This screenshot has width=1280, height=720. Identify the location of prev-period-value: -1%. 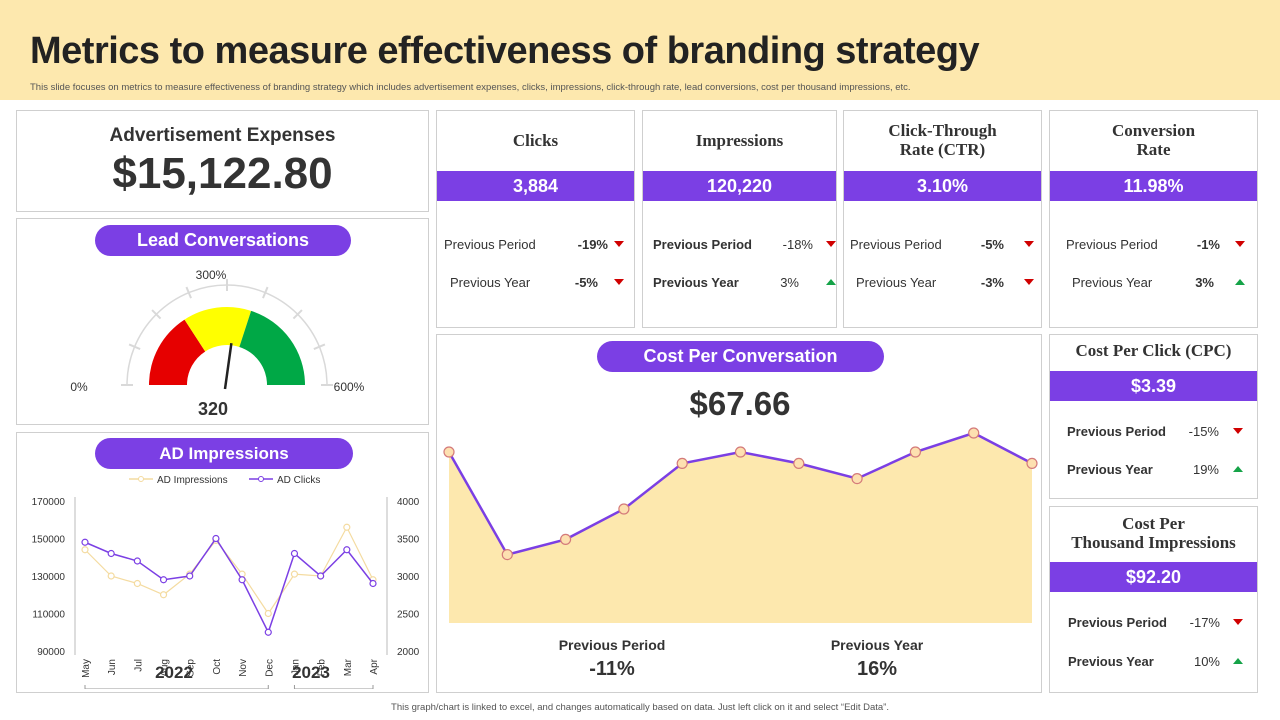
(1208, 244).